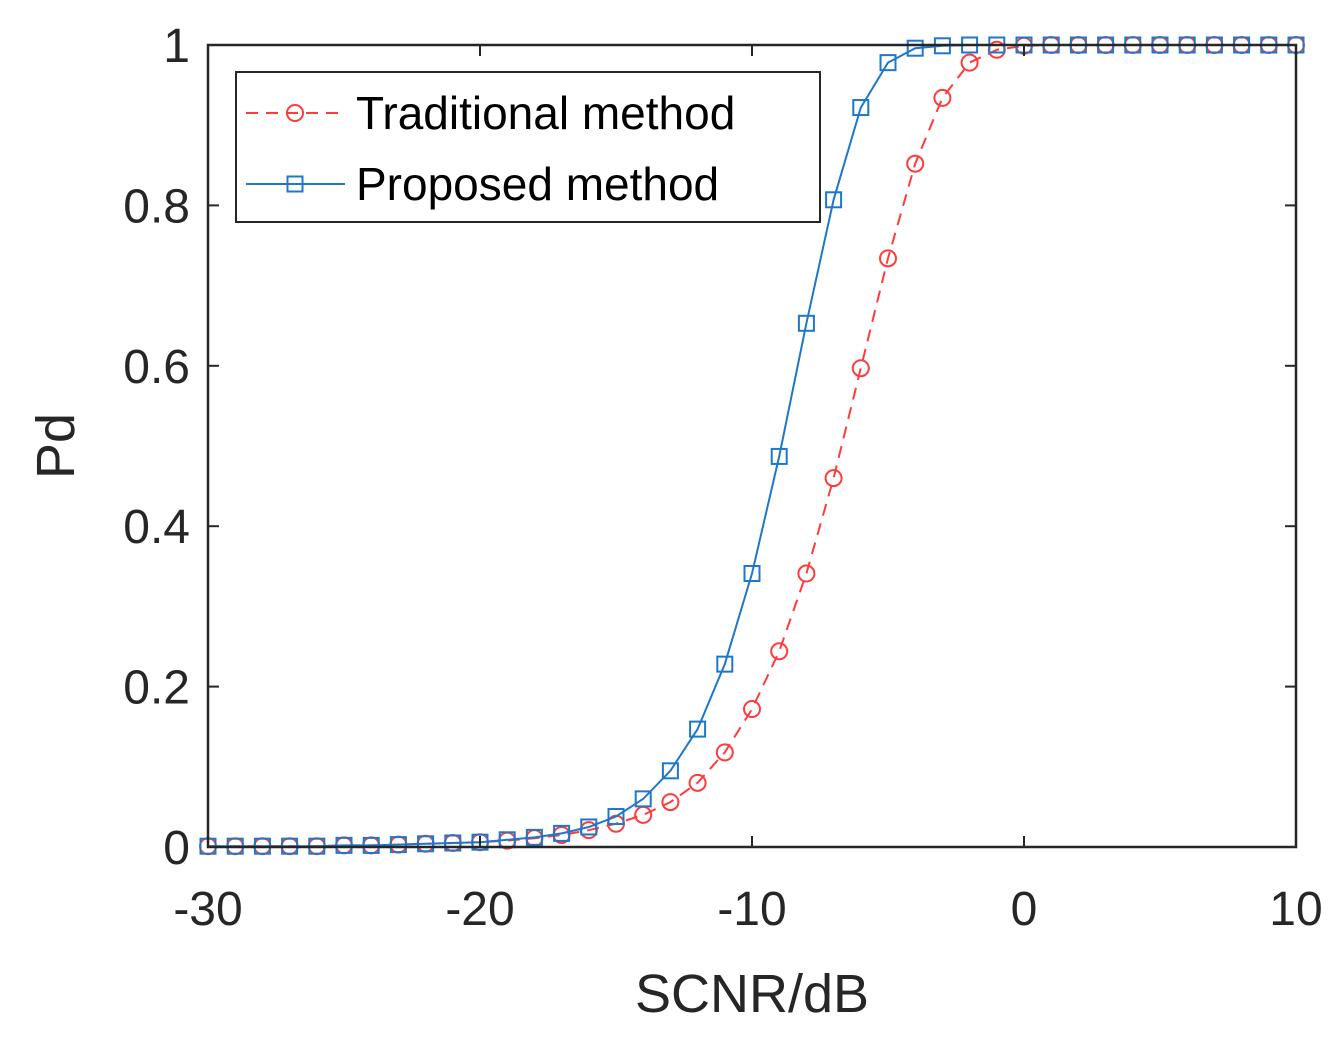  I want to click on y-tick-label: 0.6, so click(156, 367).